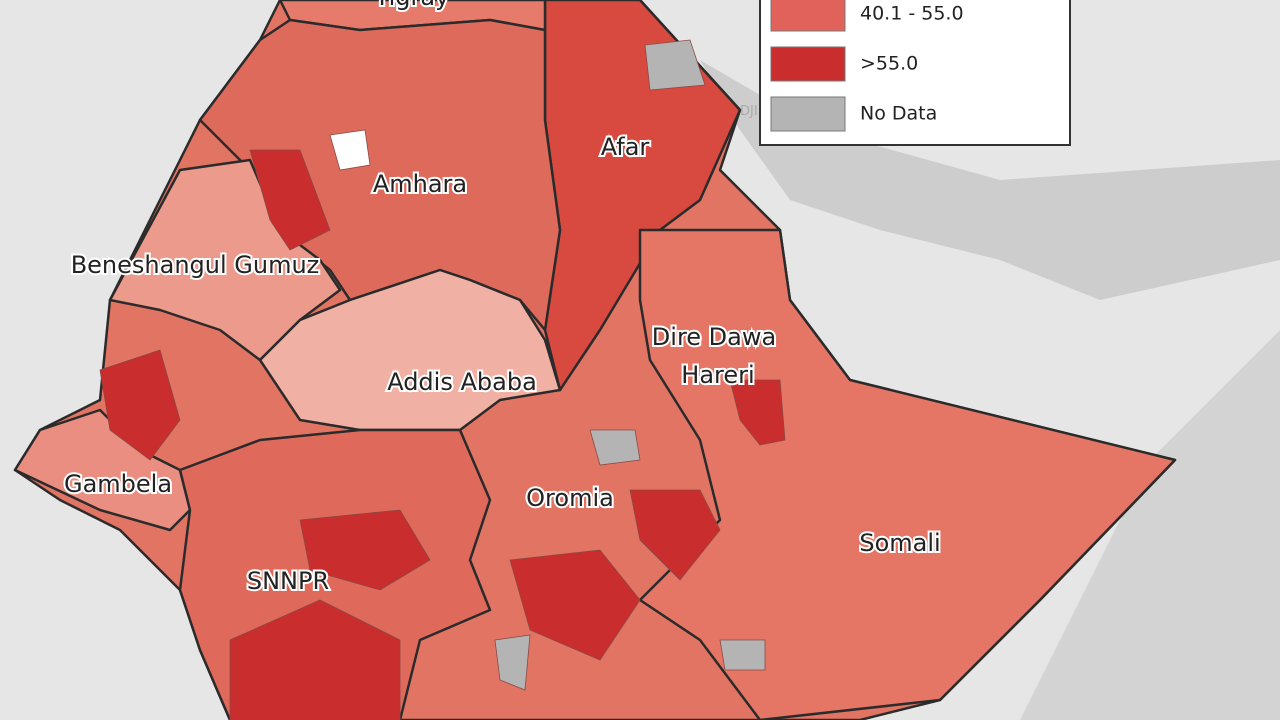 Image resolution: width=1280 pixels, height=720 pixels. I want to click on beneshangul-region, so click(225, 260).